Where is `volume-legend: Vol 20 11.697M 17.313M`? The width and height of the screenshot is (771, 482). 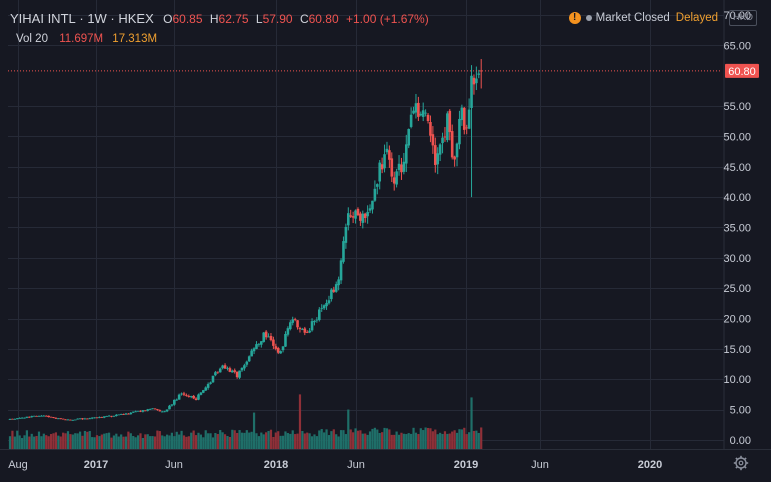 volume-legend: Vol 20 11.697M 17.313M is located at coordinates (86, 39).